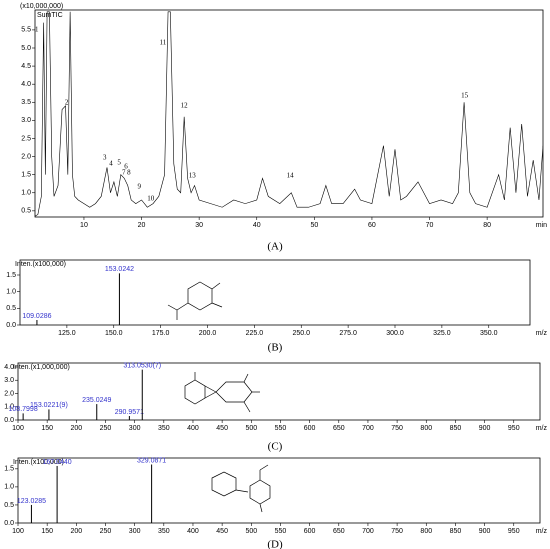 This screenshot has width=550, height=549. Describe the element at coordinates (465, 95) in the screenshot. I see `peak-number: 15` at that location.